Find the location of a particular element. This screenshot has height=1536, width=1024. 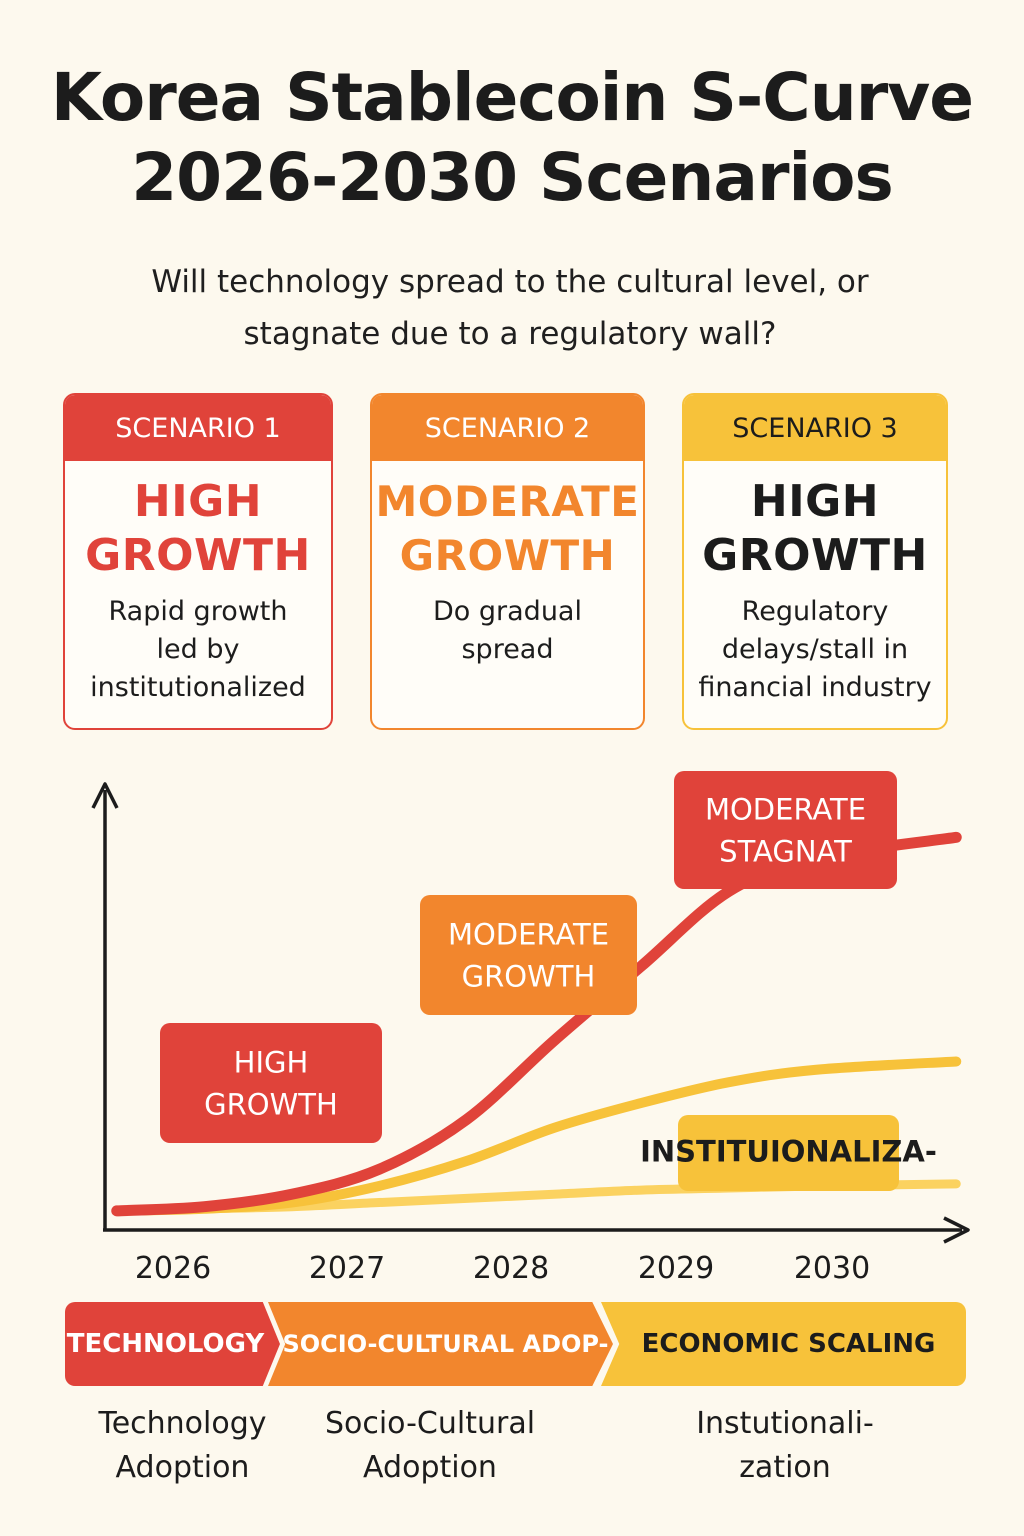

title-line-1: Korea Stablecoin S-Curve is located at coordinates (512, 97).